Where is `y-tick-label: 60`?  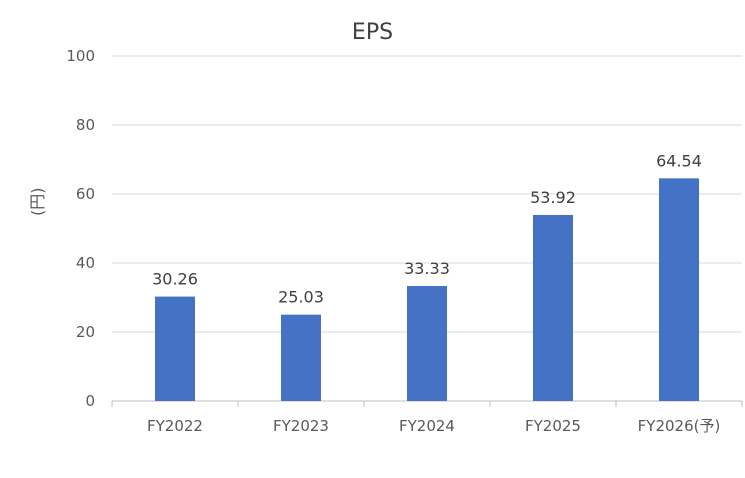
y-tick-label: 60 is located at coordinates (85, 194).